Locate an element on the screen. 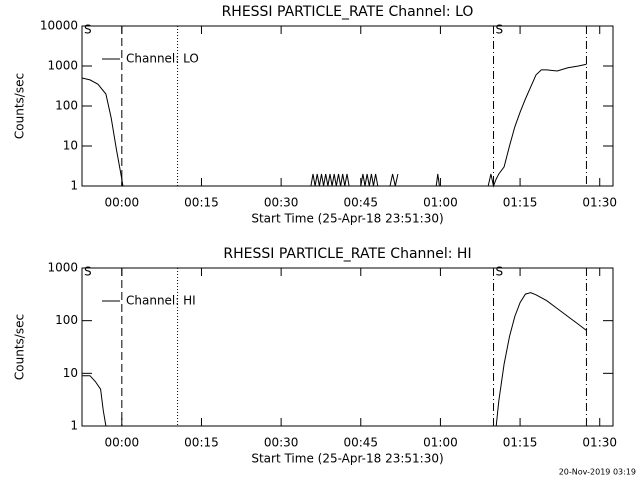 This screenshot has height=480, width=640. timestamp: 20-Nov-2019 03:19 is located at coordinates (597, 472).